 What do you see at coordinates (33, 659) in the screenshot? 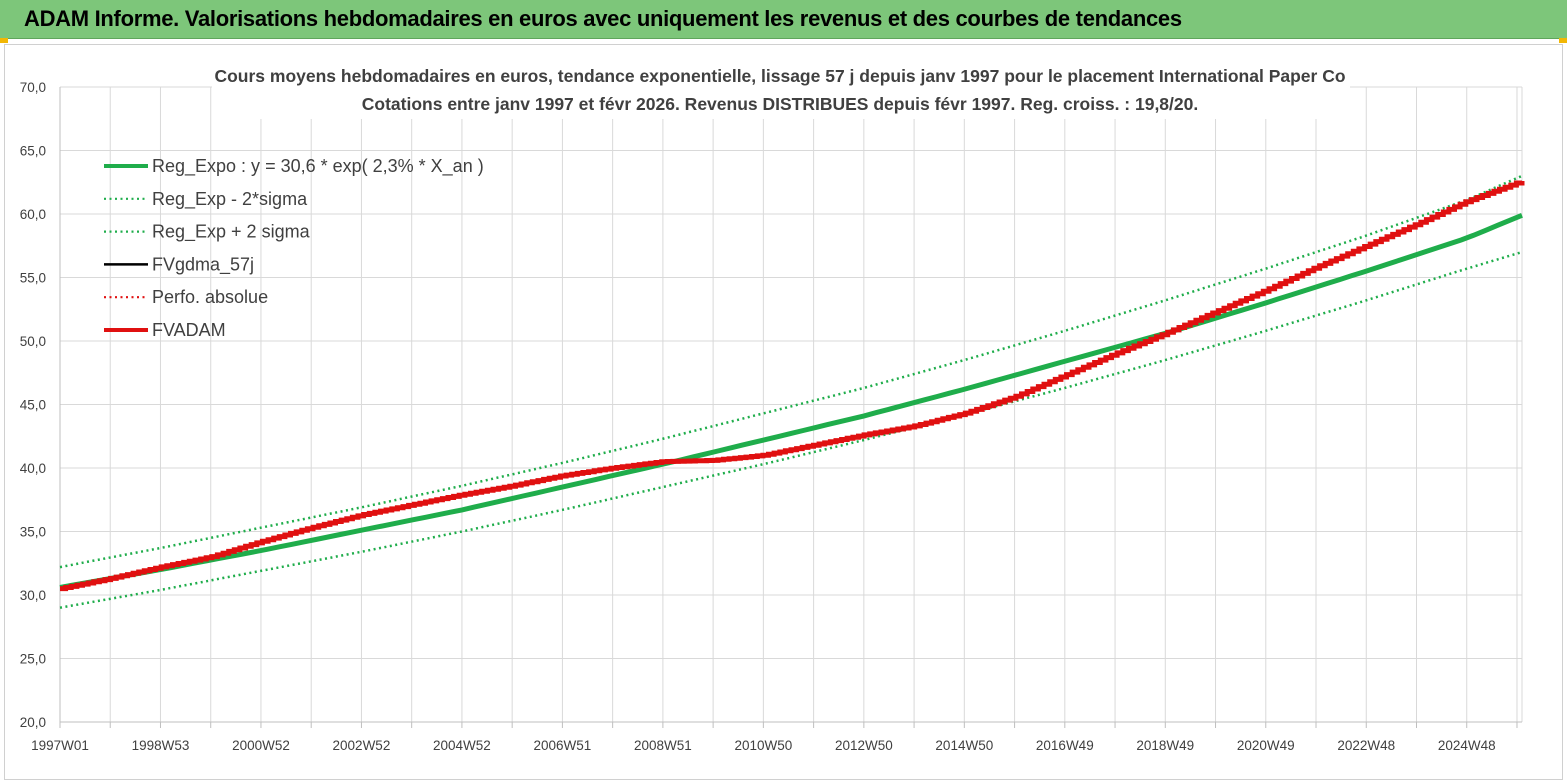
I see `y-tick-label: 25,0` at bounding box center [33, 659].